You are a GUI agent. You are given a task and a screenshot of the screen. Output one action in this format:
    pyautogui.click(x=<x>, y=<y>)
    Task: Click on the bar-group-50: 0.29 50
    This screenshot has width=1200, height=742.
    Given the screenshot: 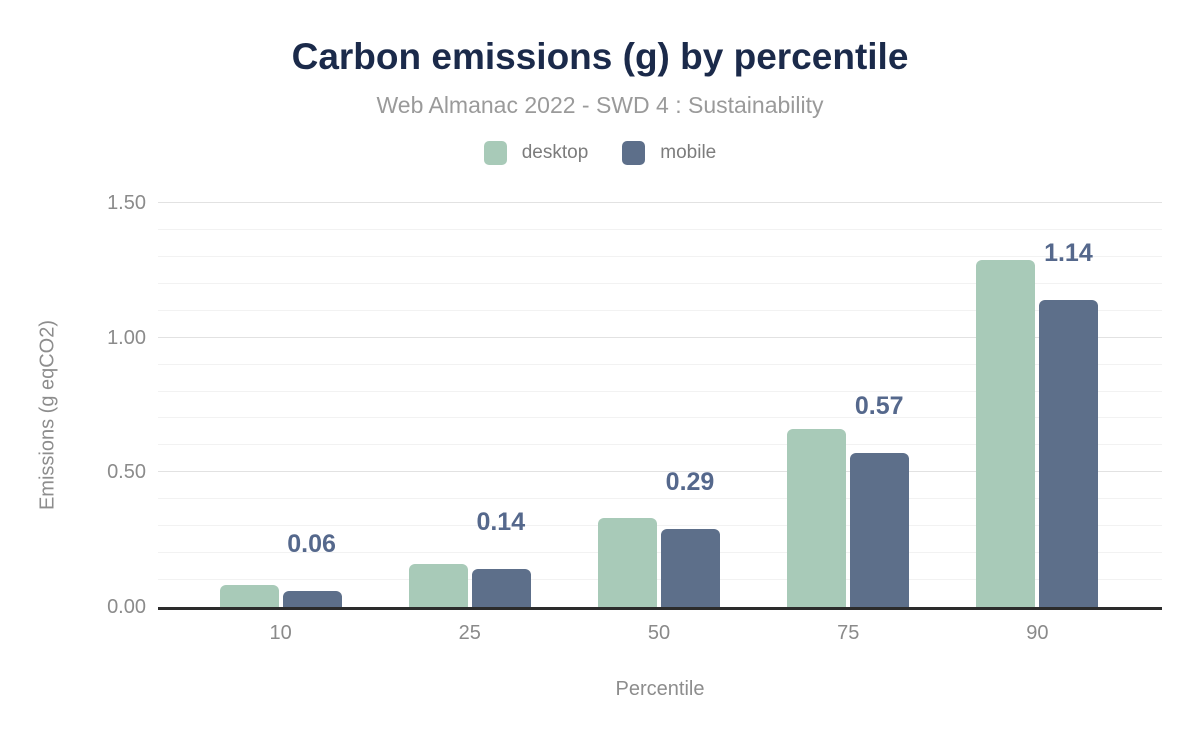 What is the action you would take?
    pyautogui.click(x=658, y=423)
    